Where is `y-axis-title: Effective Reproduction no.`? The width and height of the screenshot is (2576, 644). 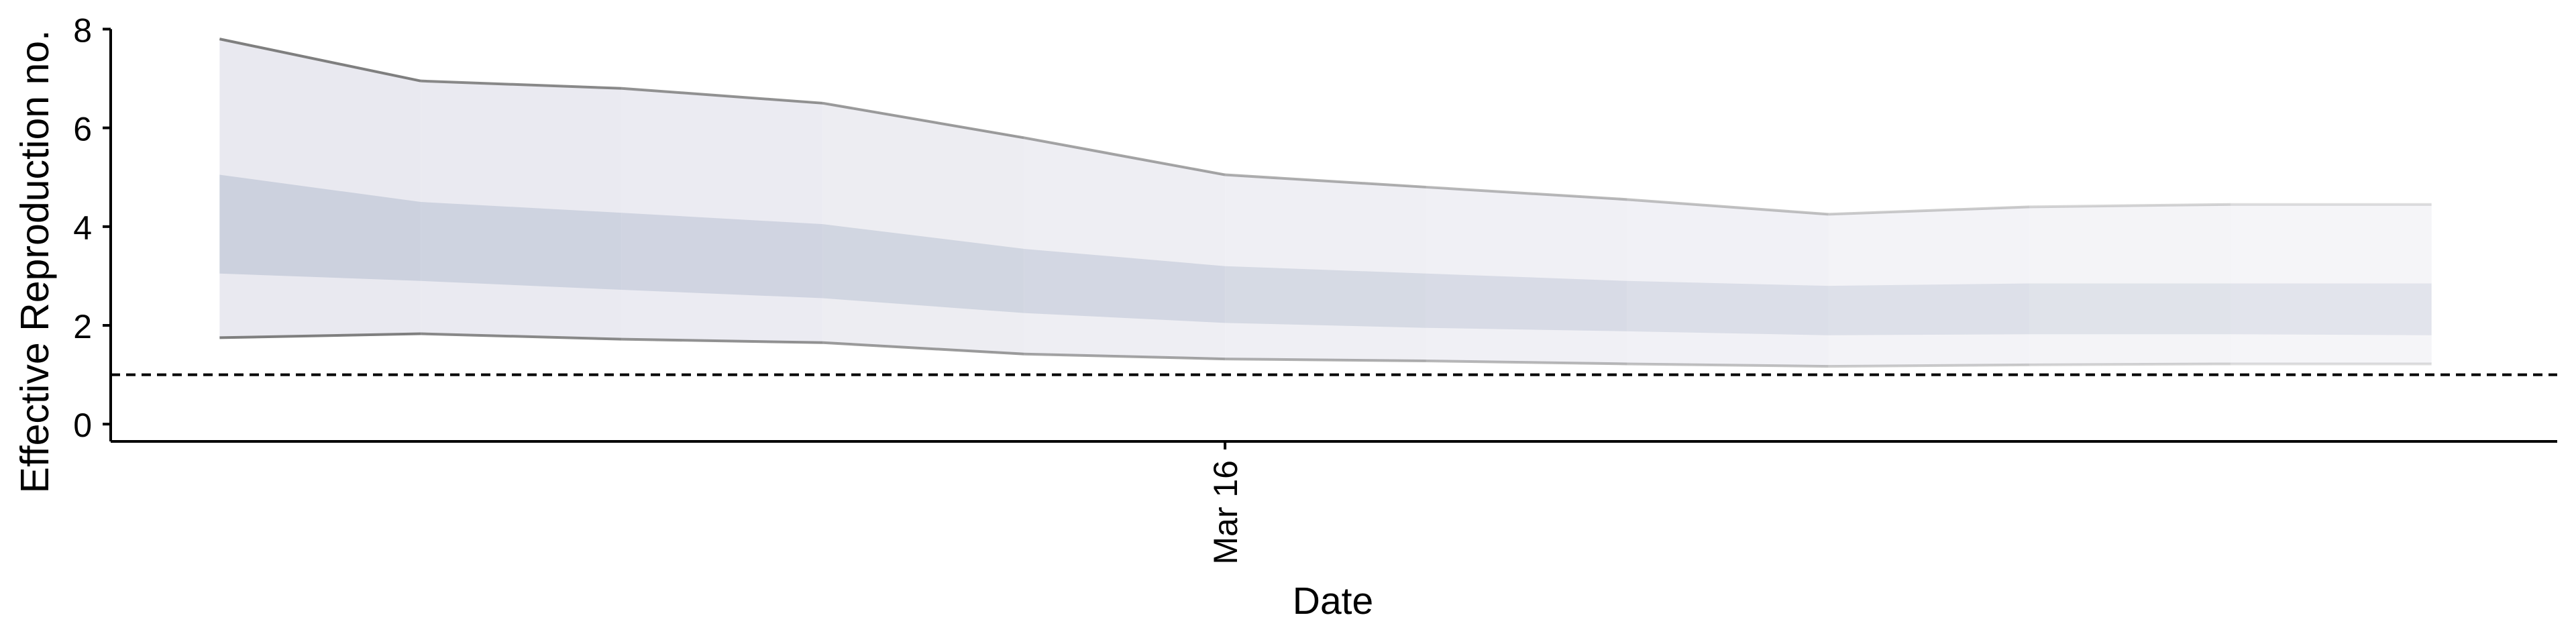 y-axis-title: Effective Reproduction no. is located at coordinates (35, 262).